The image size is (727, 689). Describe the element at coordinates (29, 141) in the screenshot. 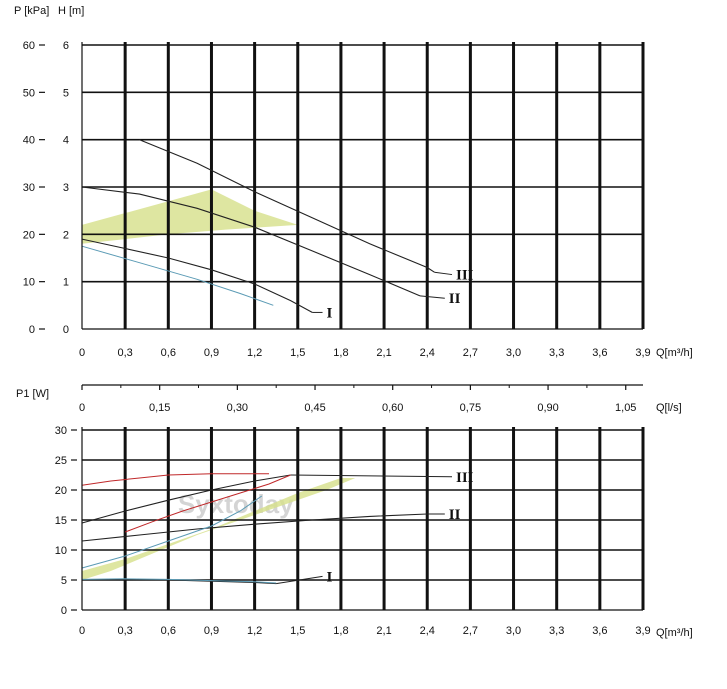

I see `y-tick-label-kpa: 40` at that location.